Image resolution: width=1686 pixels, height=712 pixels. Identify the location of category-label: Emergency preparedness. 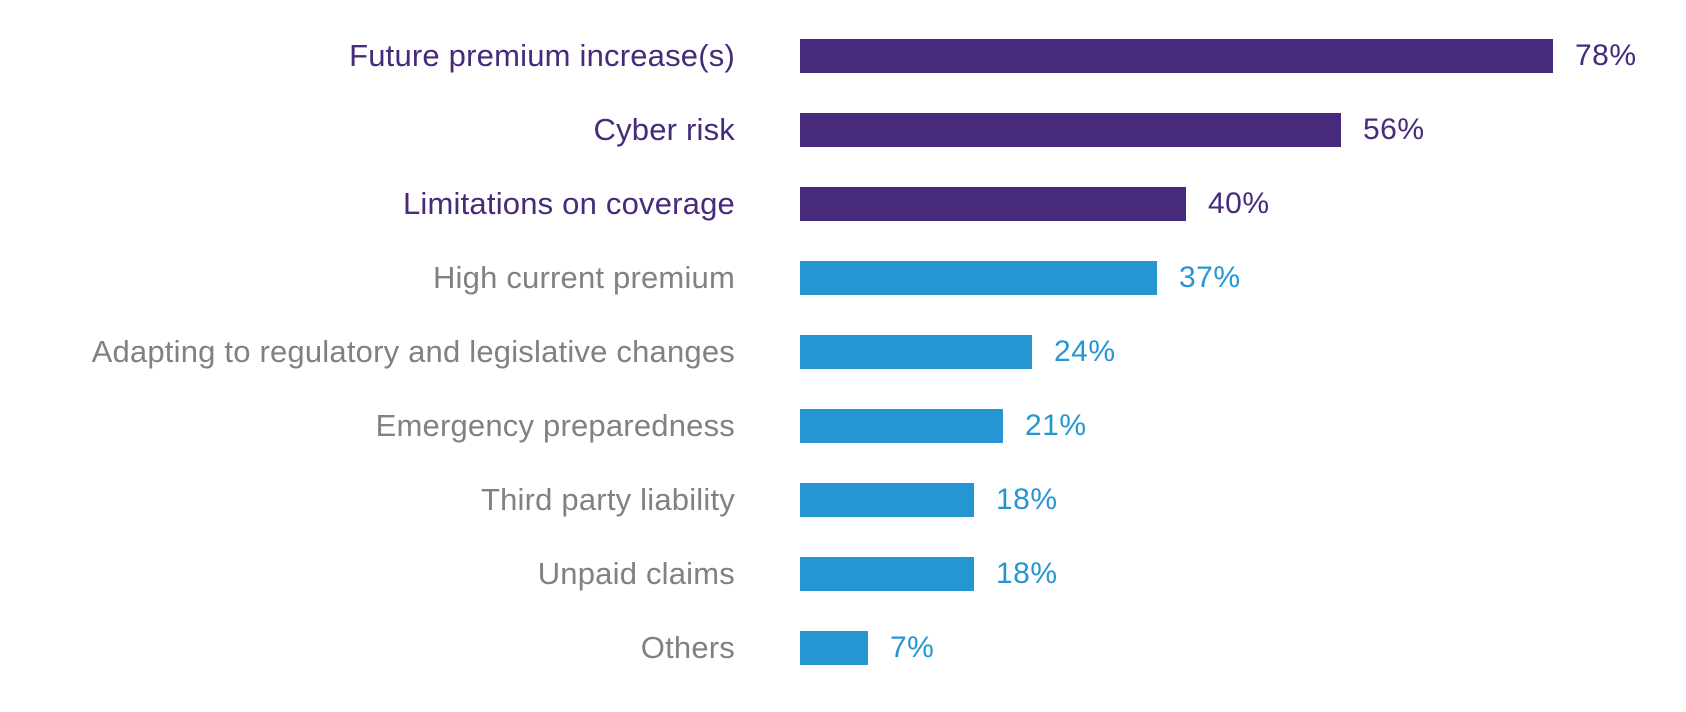
(555, 425).